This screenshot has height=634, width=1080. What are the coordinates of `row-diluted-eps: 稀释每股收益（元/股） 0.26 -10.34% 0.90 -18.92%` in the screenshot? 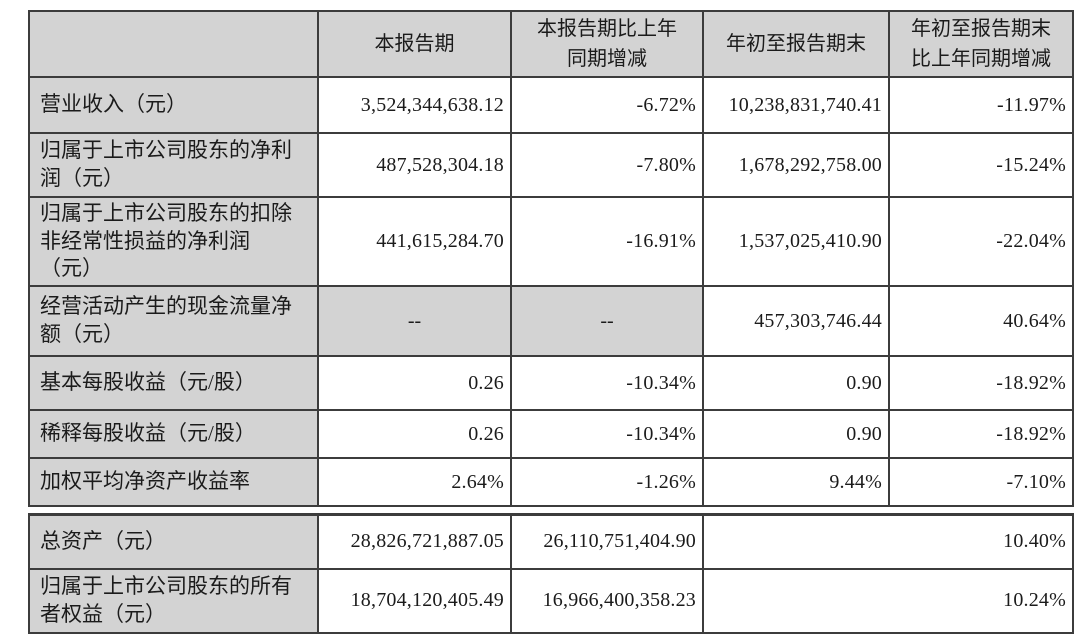 It's located at (551, 434).